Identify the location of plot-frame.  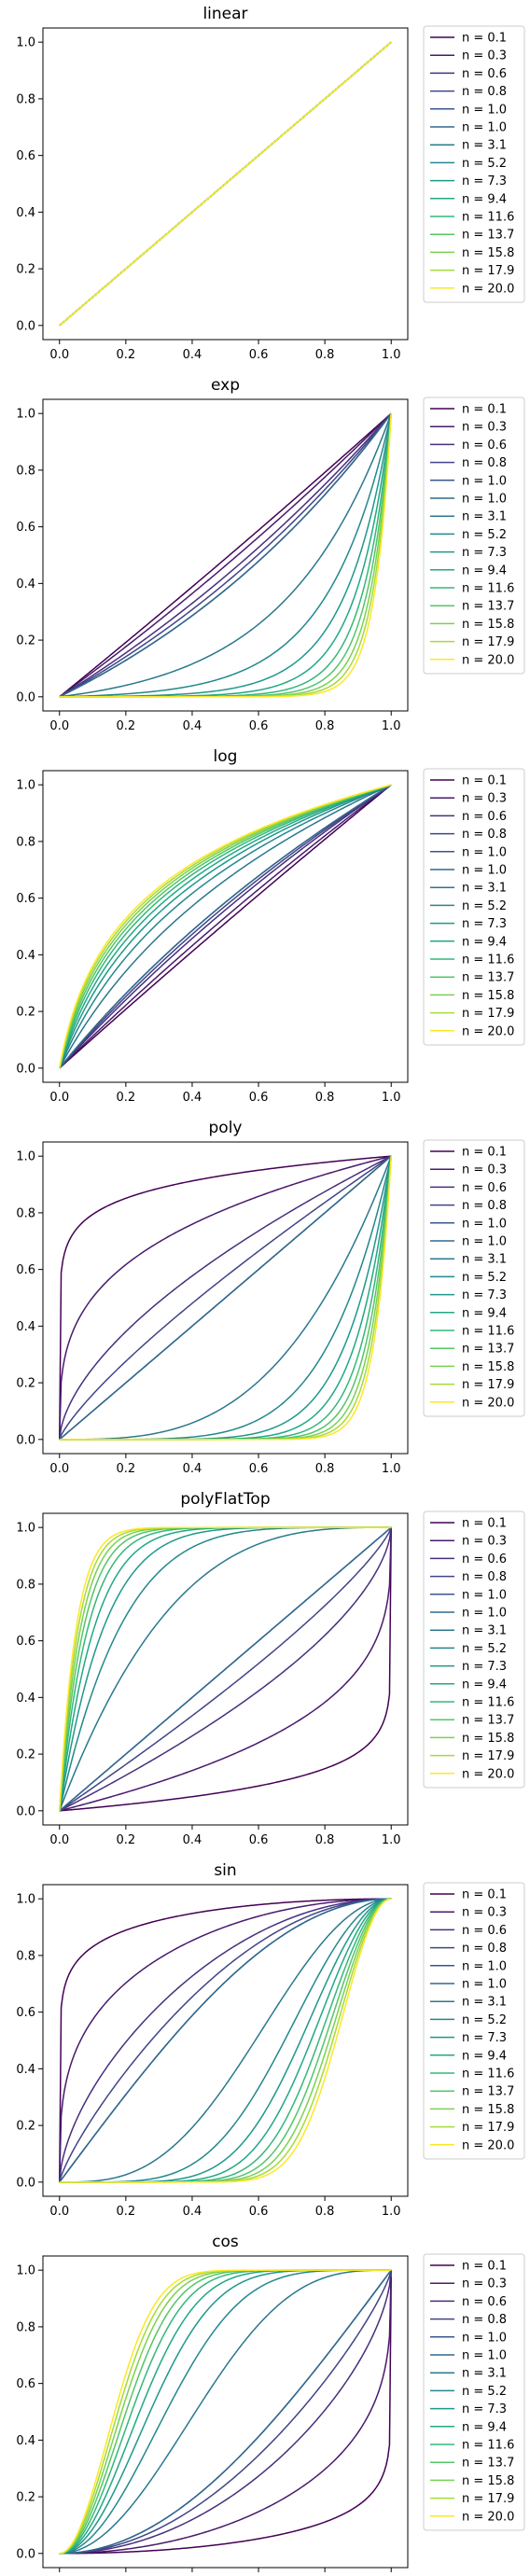
(225, 2412).